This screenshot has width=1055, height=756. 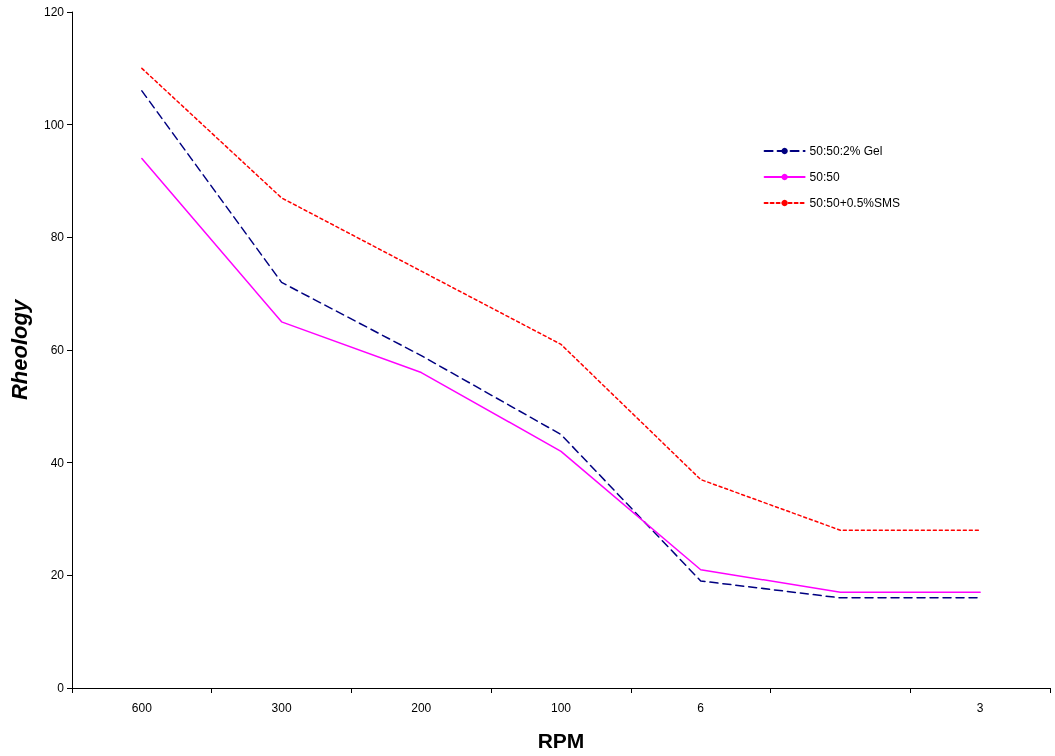 I want to click on x-axis-title: RPM, so click(x=561, y=740).